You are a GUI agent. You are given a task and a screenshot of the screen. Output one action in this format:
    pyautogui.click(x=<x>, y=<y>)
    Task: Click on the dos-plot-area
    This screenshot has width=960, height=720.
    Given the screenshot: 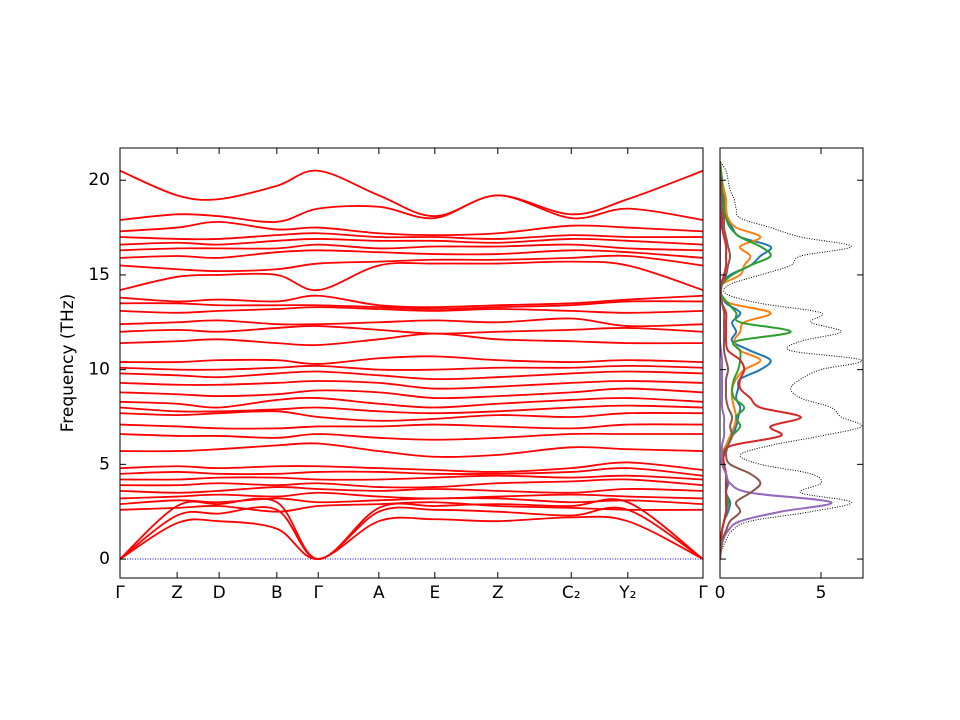 What is the action you would take?
    pyautogui.click(x=791, y=360)
    